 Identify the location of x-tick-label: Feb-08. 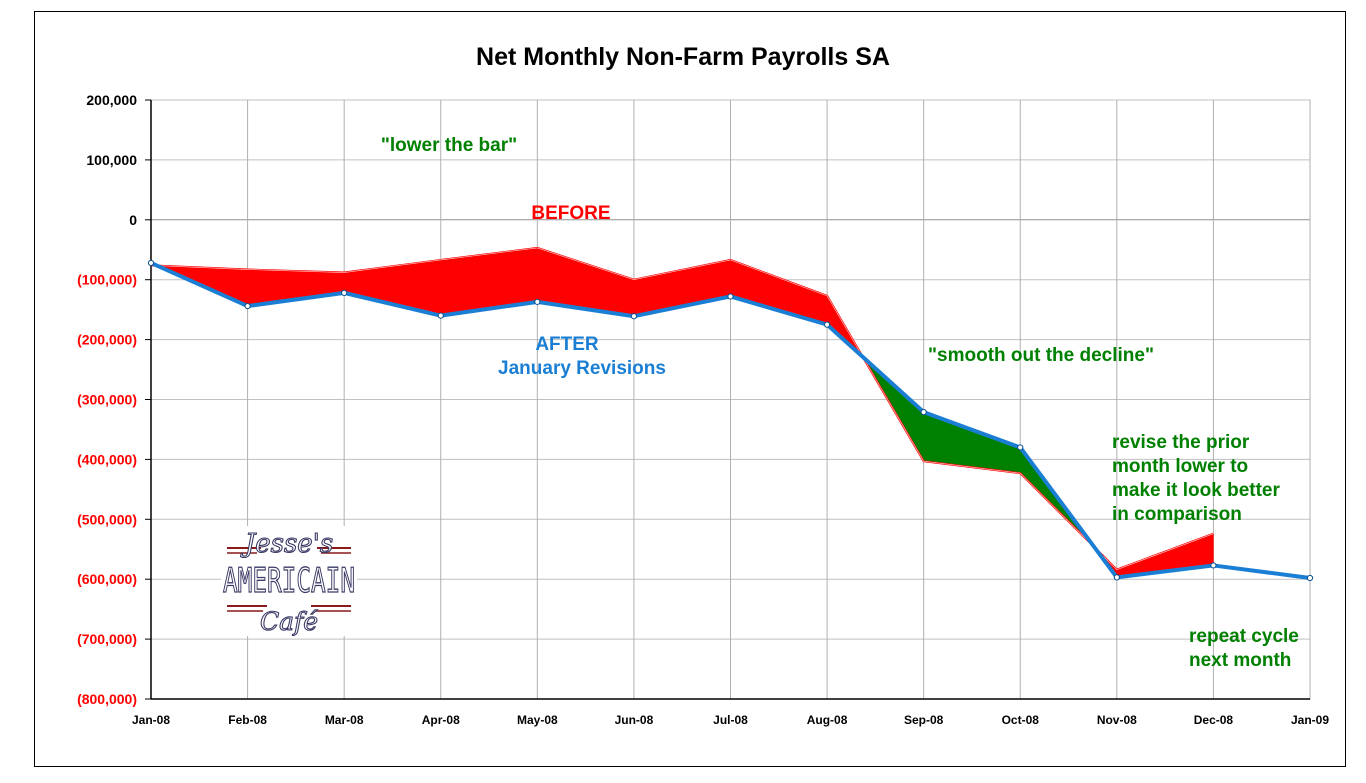
(247, 720).